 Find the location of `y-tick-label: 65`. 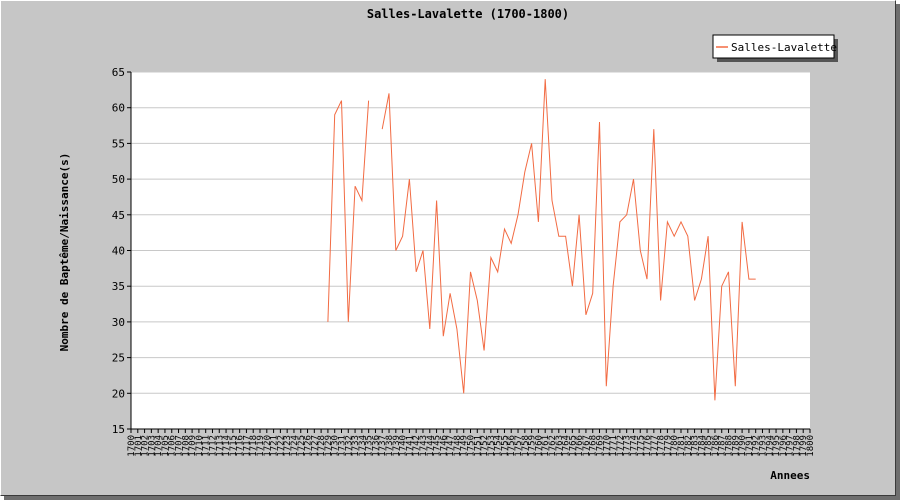

y-tick-label: 65 is located at coordinates (118, 72).